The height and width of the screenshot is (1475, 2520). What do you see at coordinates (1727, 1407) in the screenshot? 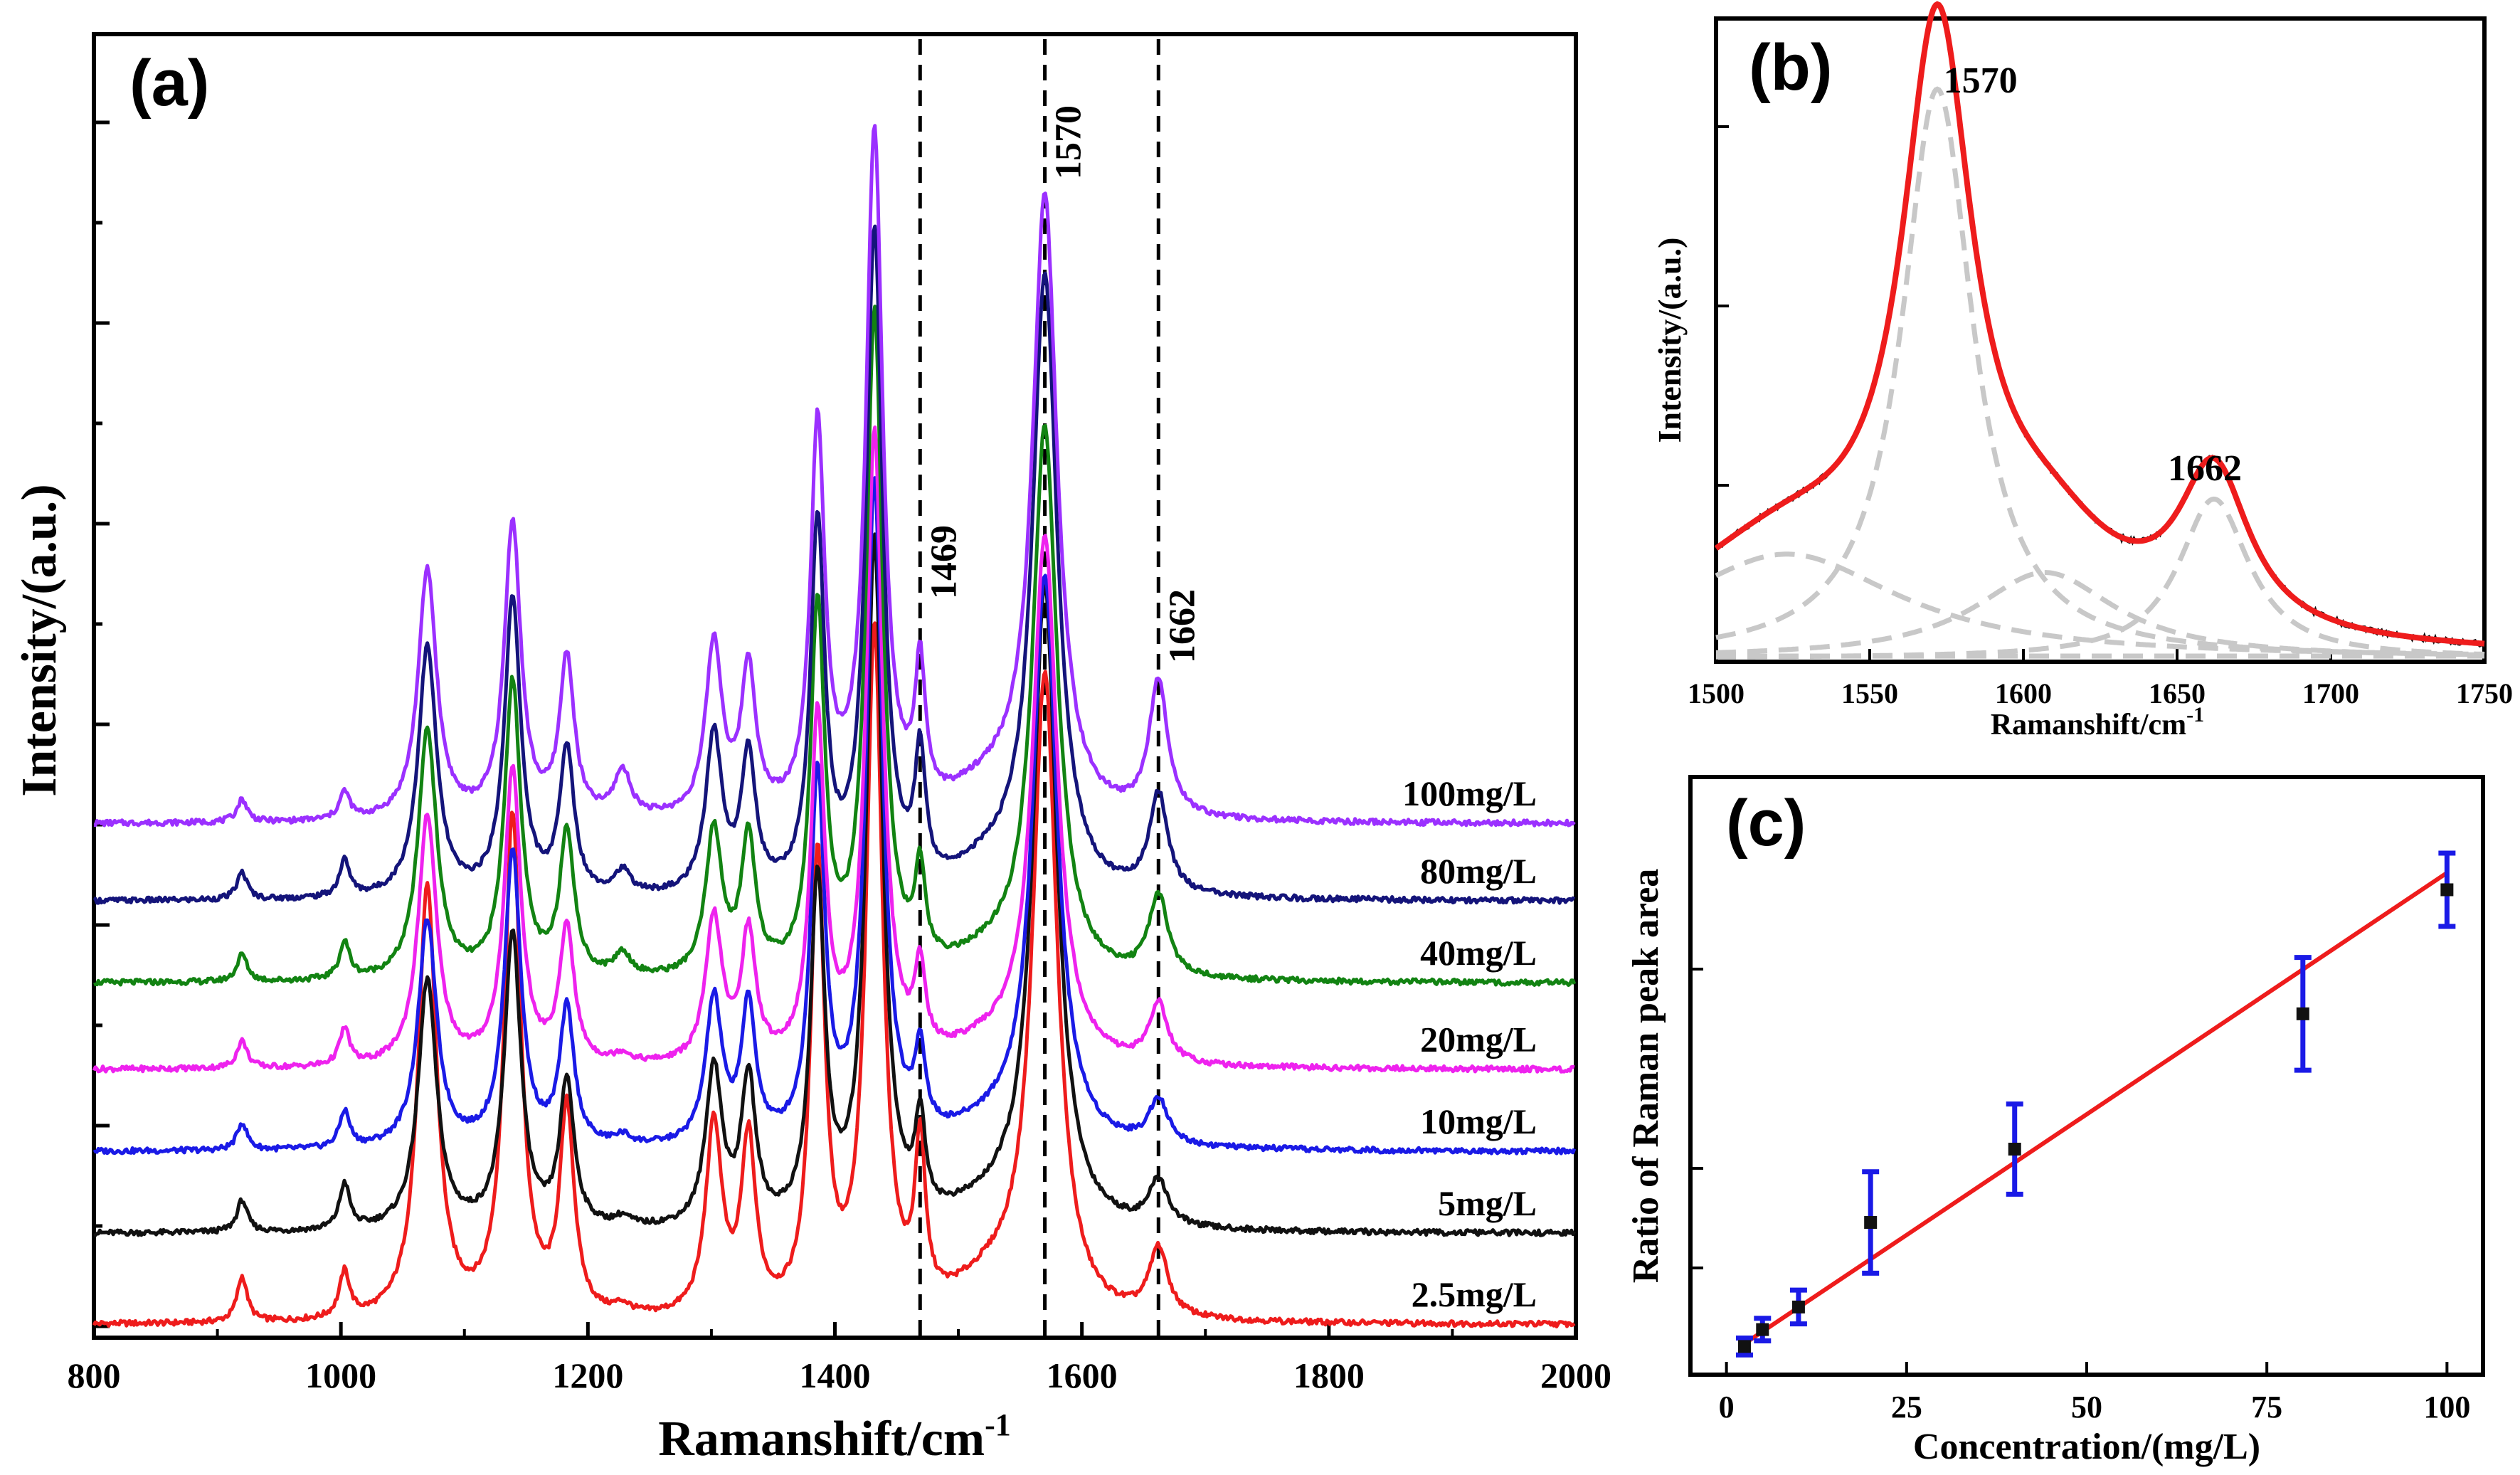
I see `panel-c-xtick-label-0: 0` at bounding box center [1727, 1407].